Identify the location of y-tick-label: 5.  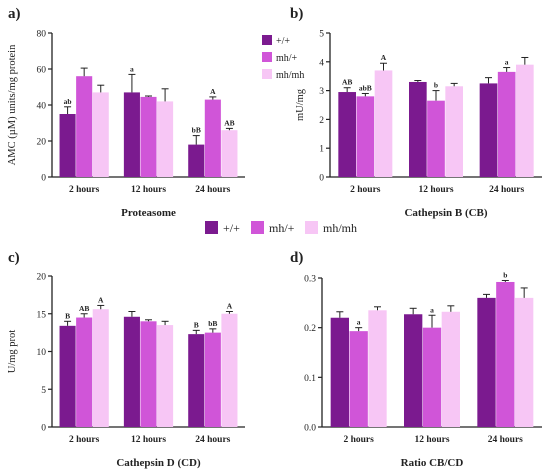
(43, 391).